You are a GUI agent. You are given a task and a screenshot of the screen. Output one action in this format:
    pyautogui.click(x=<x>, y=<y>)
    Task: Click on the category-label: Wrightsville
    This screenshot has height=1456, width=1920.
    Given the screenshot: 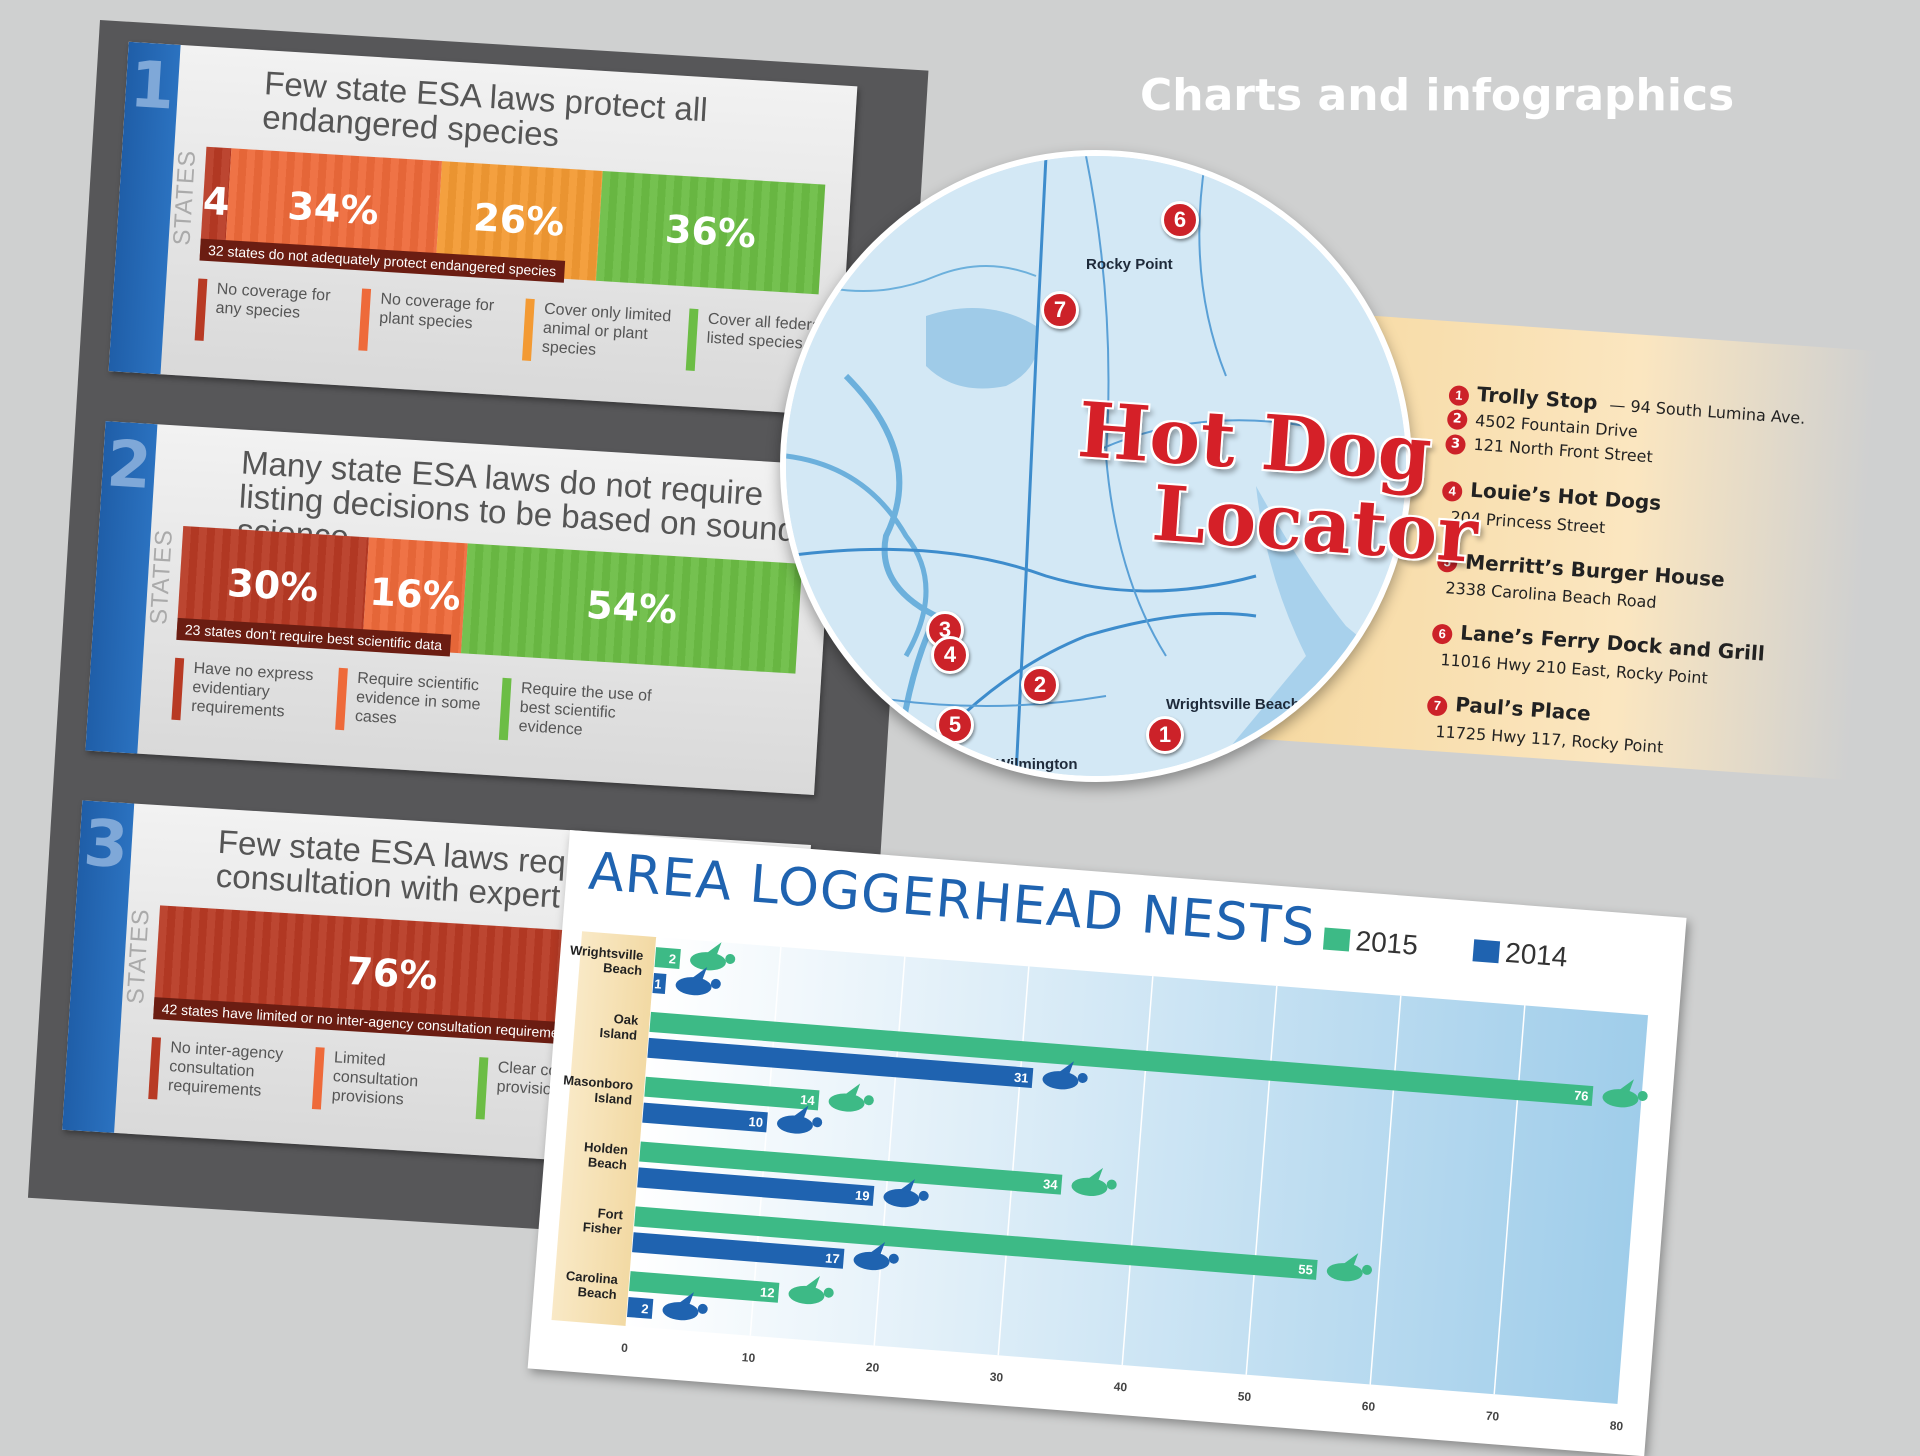 What is the action you would take?
    pyautogui.click(x=607, y=952)
    